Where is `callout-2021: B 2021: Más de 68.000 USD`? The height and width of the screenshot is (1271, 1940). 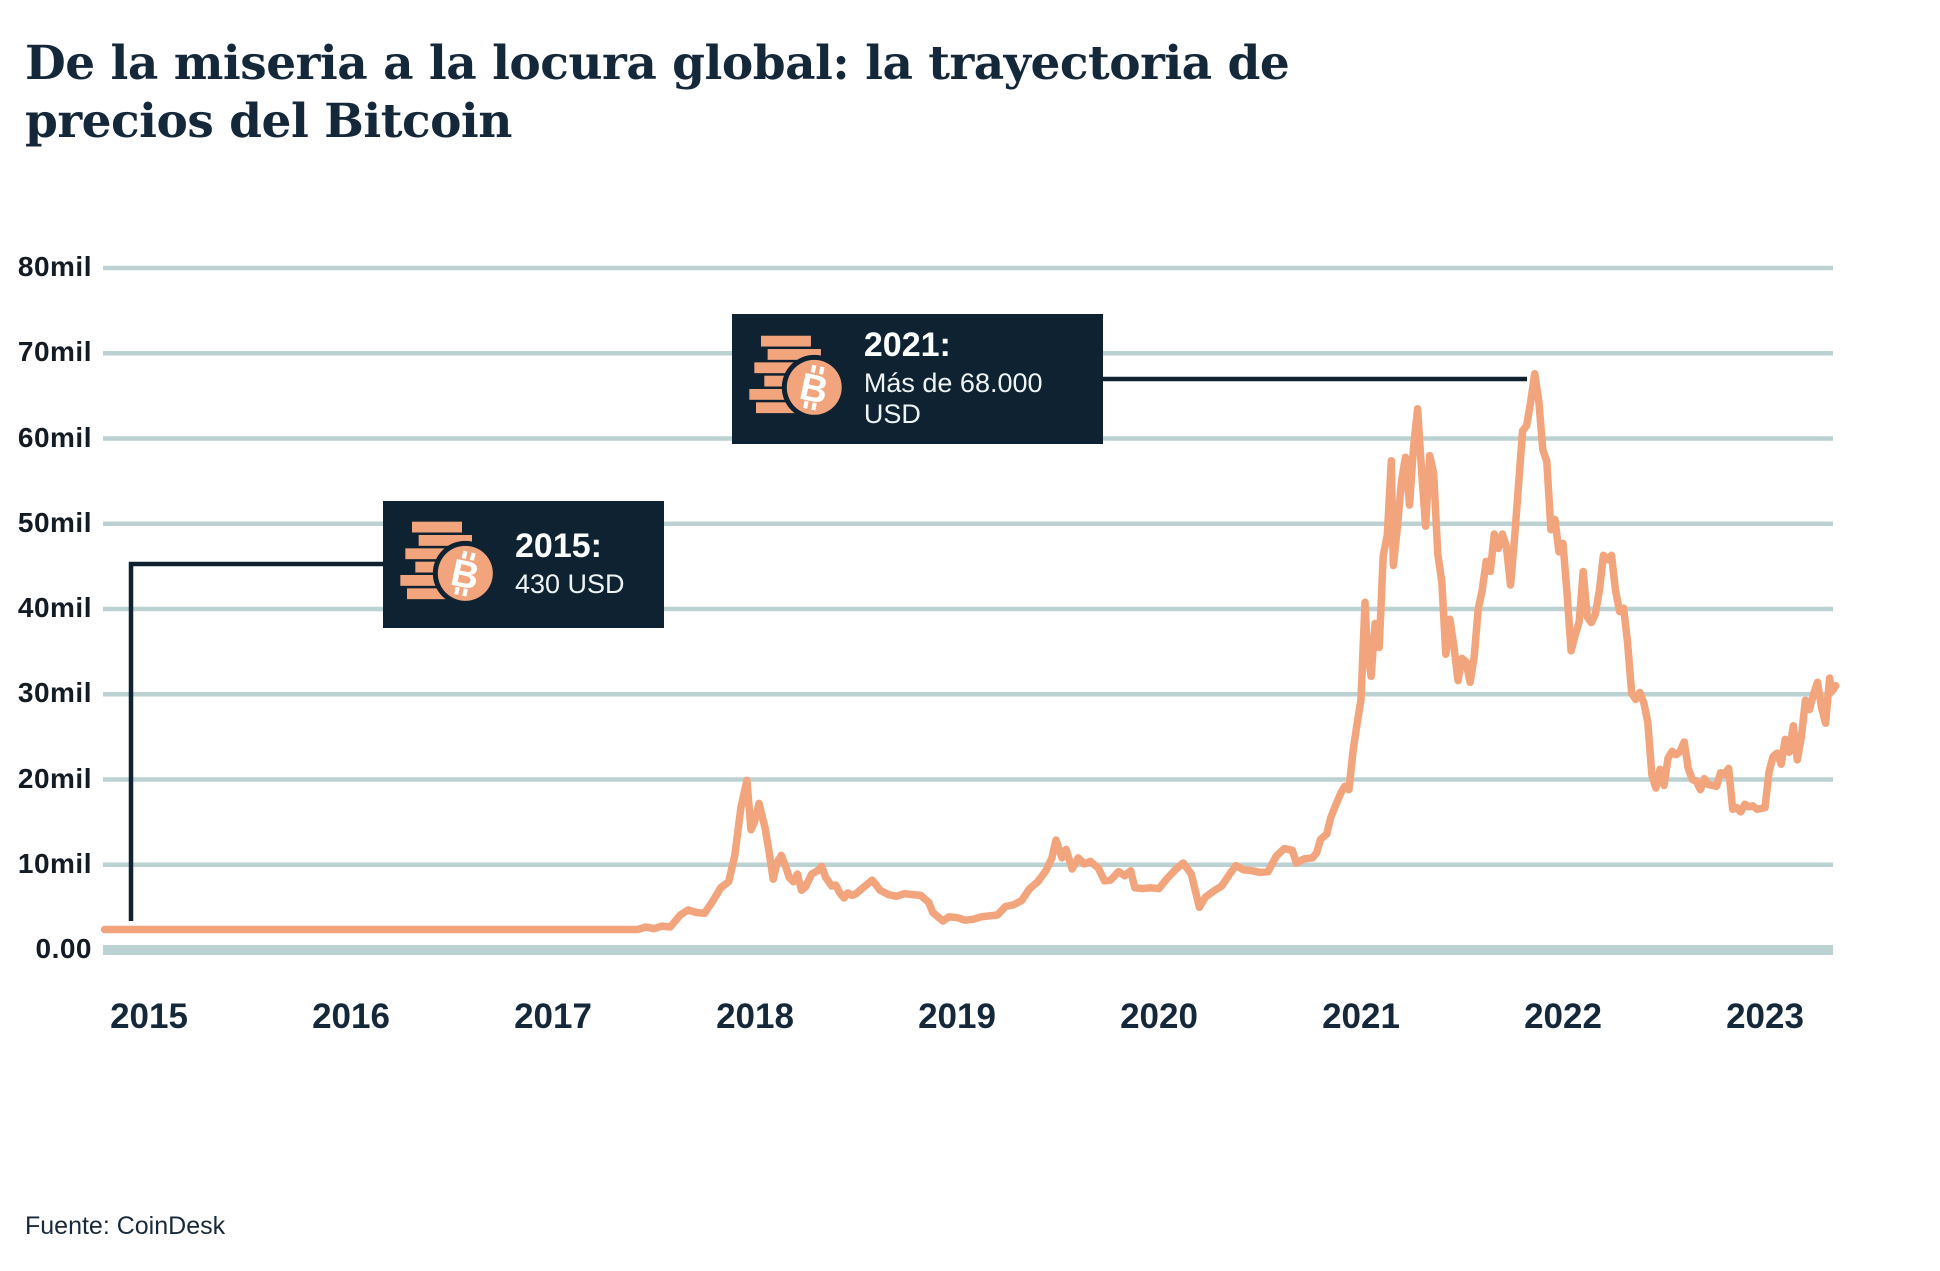 callout-2021: B 2021: Más de 68.000 USD is located at coordinates (917, 379).